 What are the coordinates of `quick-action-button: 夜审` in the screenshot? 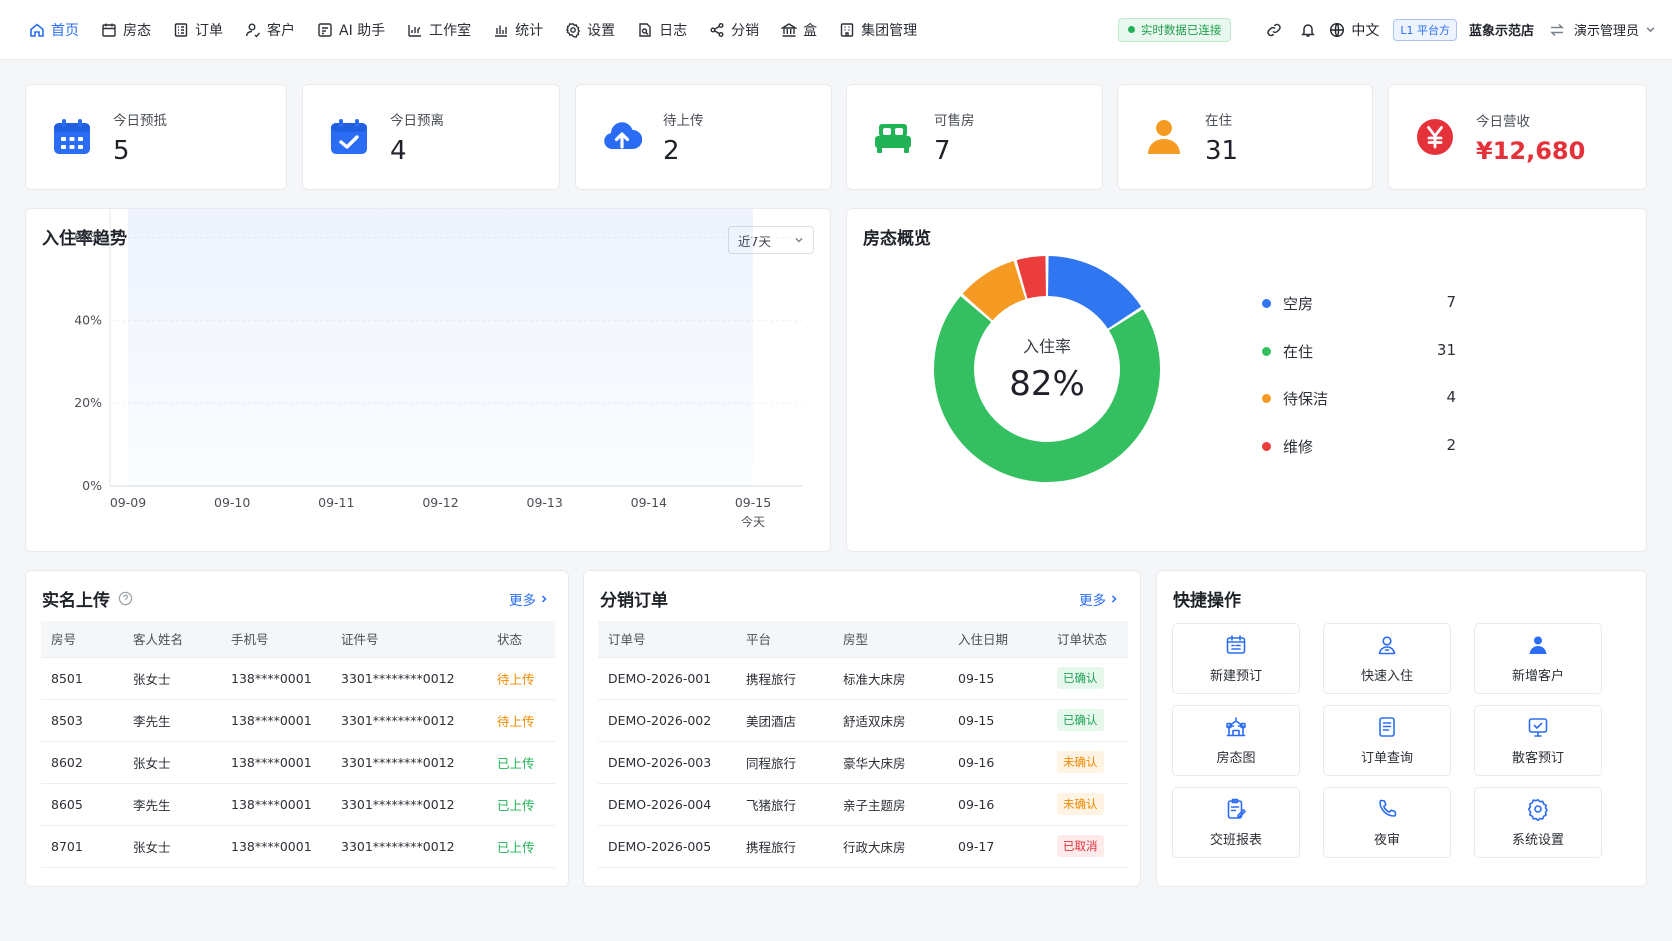 It's located at (1387, 822).